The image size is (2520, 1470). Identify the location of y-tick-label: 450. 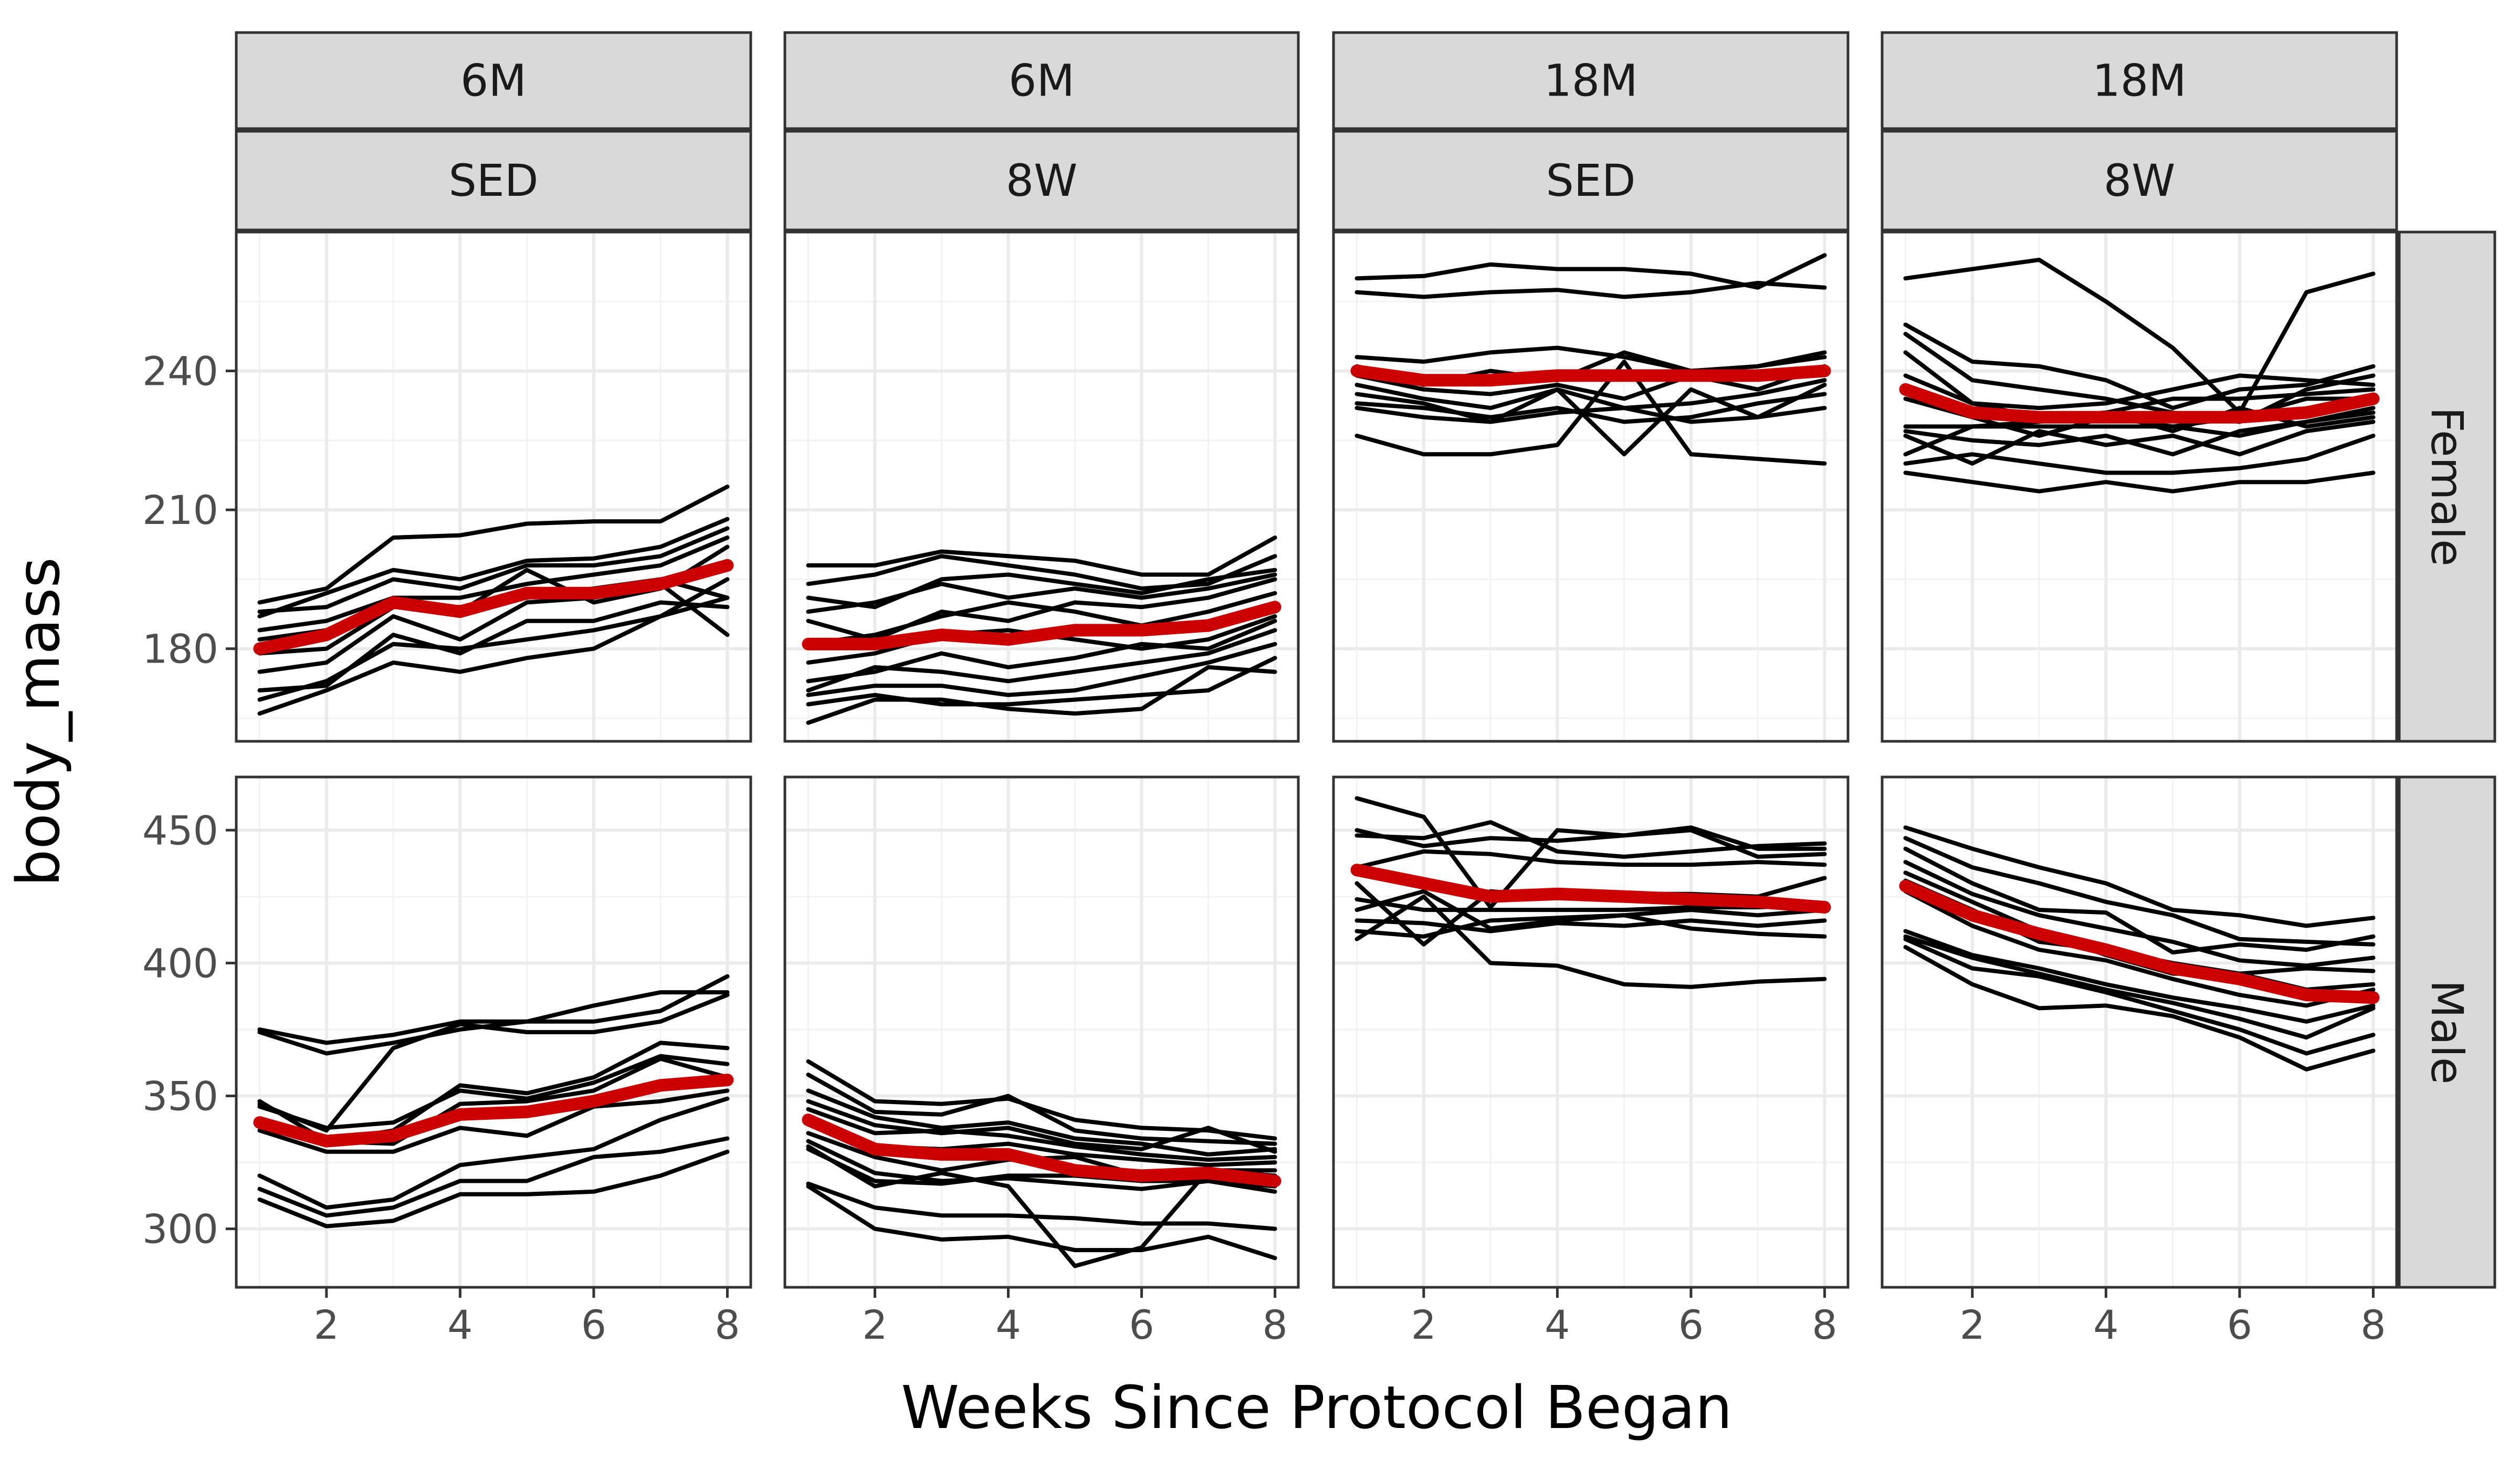
(180, 830).